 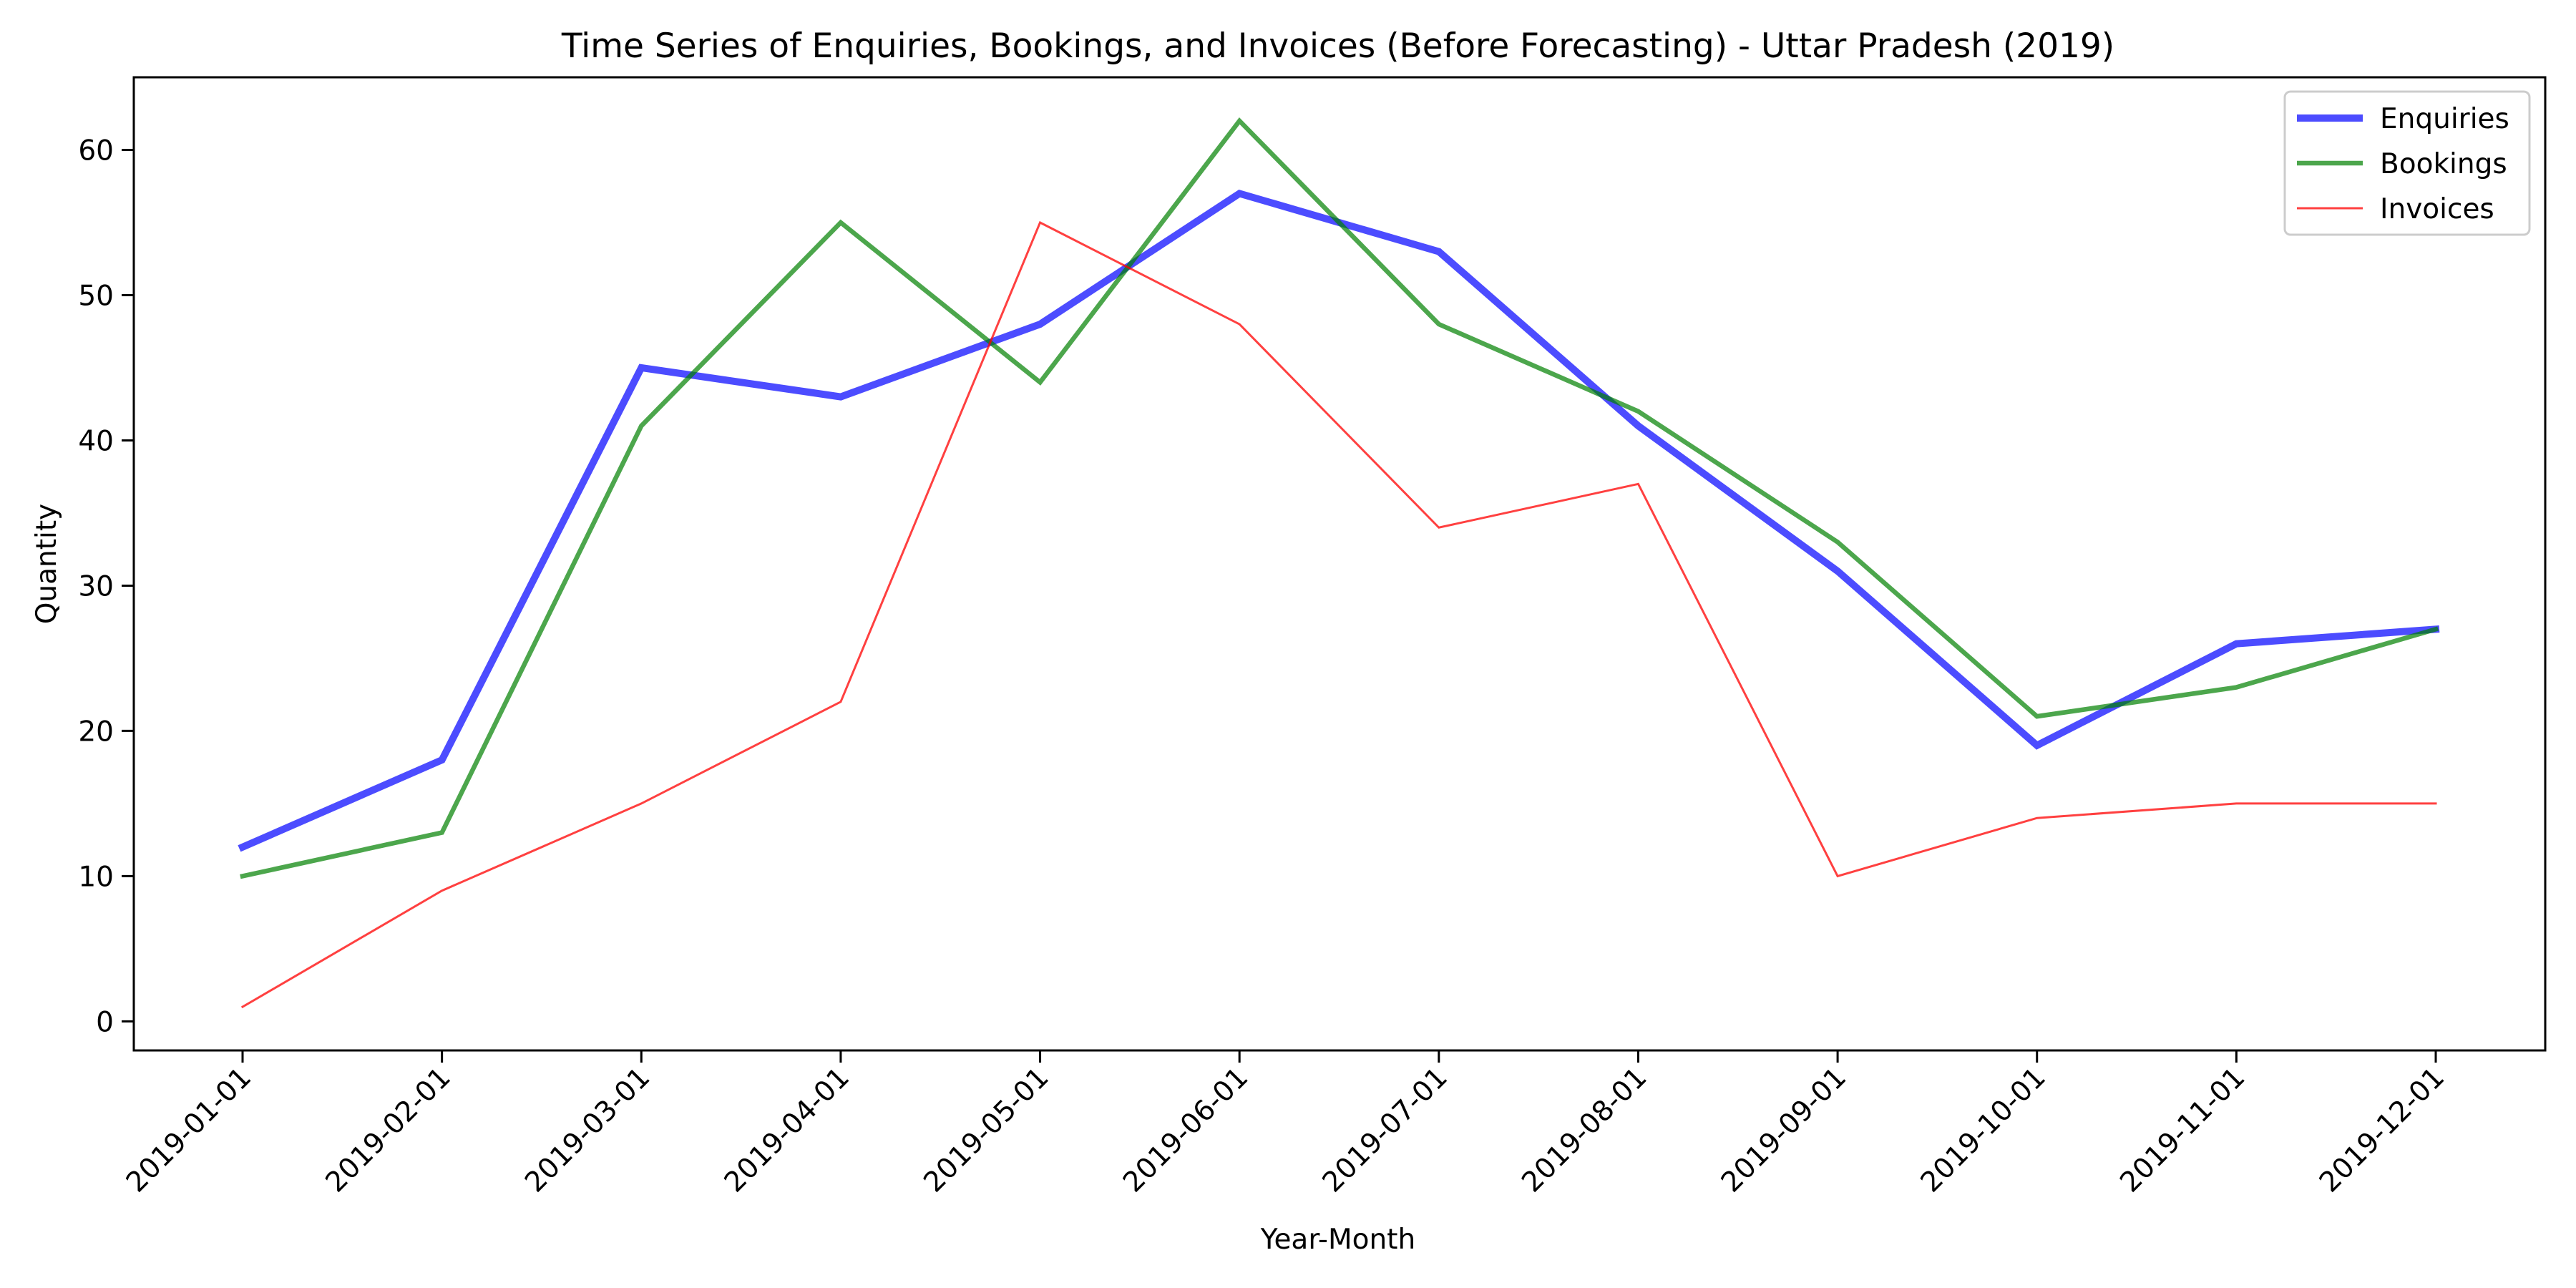 I want to click on y-axis: 0 10 20 30 40 50 60, so click(x=106, y=586).